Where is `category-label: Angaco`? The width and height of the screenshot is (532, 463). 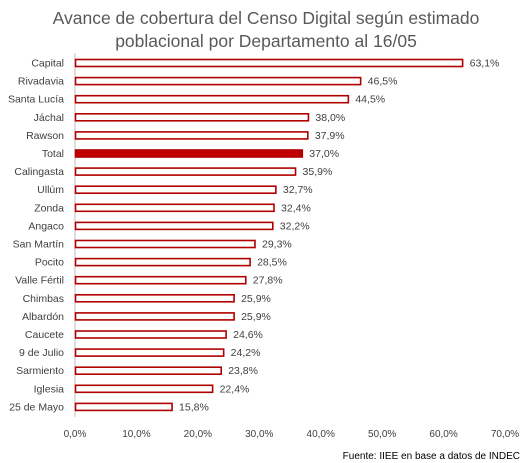
category-label: Angaco is located at coordinates (46, 226).